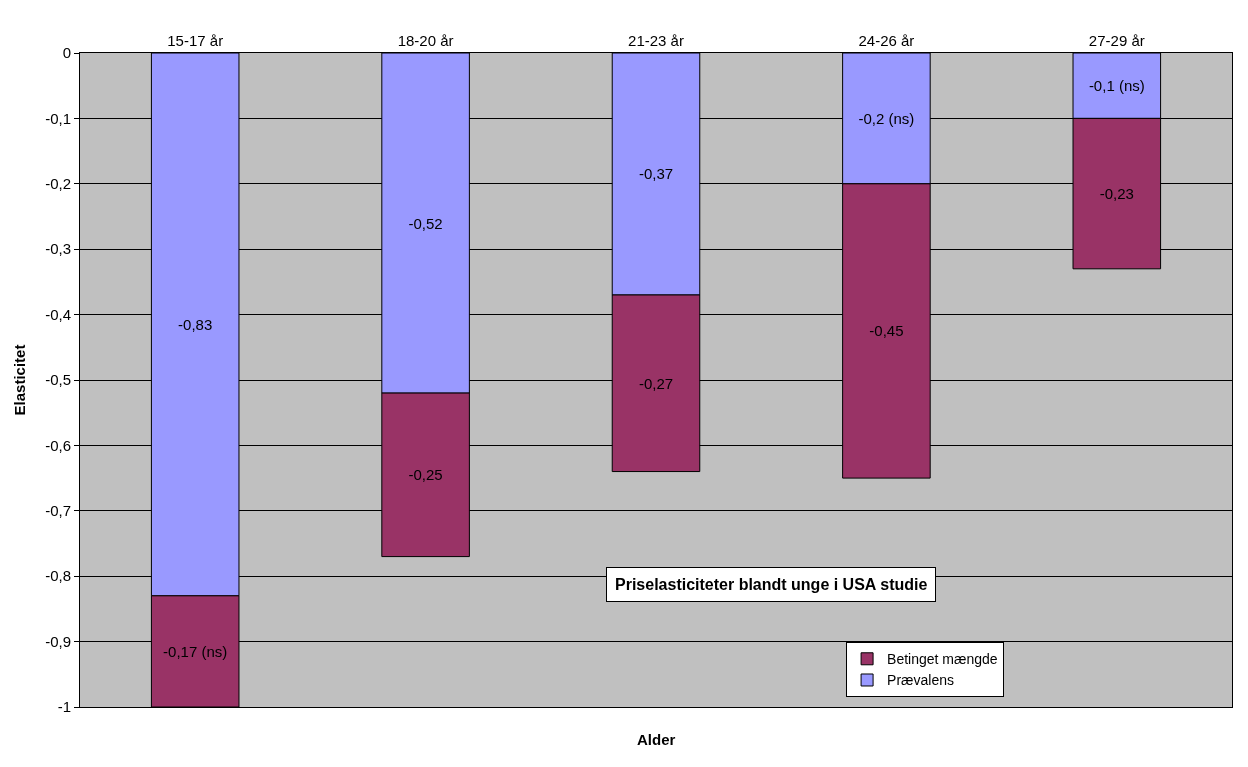 The image size is (1248, 767). What do you see at coordinates (886, 331) in the screenshot?
I see `data-label: -0,45` at bounding box center [886, 331].